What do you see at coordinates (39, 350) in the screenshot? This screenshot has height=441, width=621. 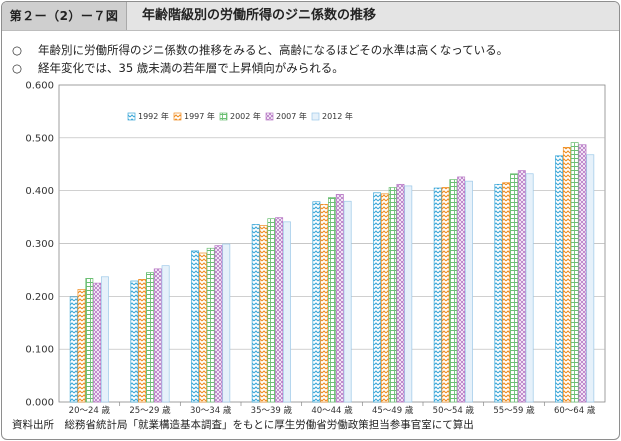 I see `y-tick-label: 0.100` at bounding box center [39, 350].